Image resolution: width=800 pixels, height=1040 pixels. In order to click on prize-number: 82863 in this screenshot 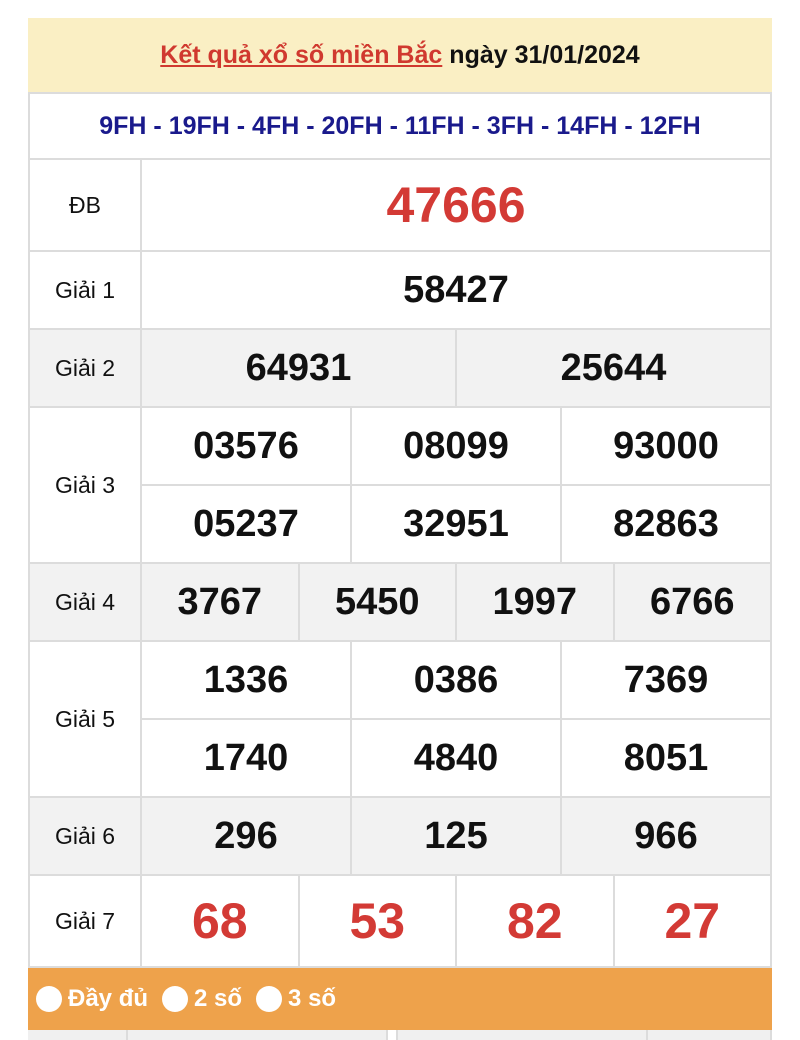, I will do `click(666, 524)`.